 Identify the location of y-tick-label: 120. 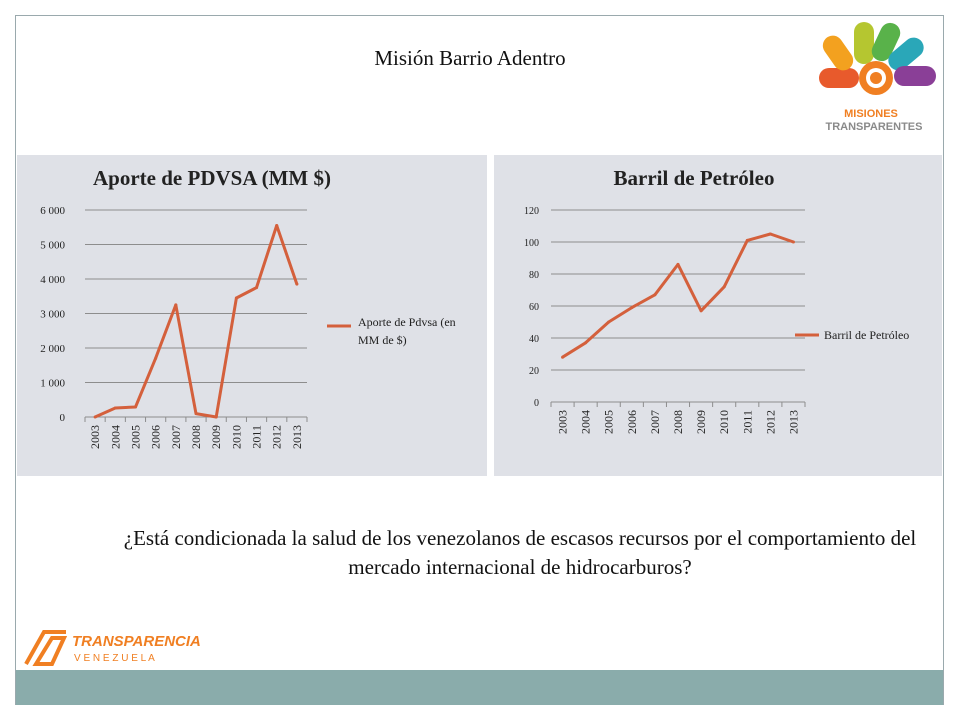
(531, 211).